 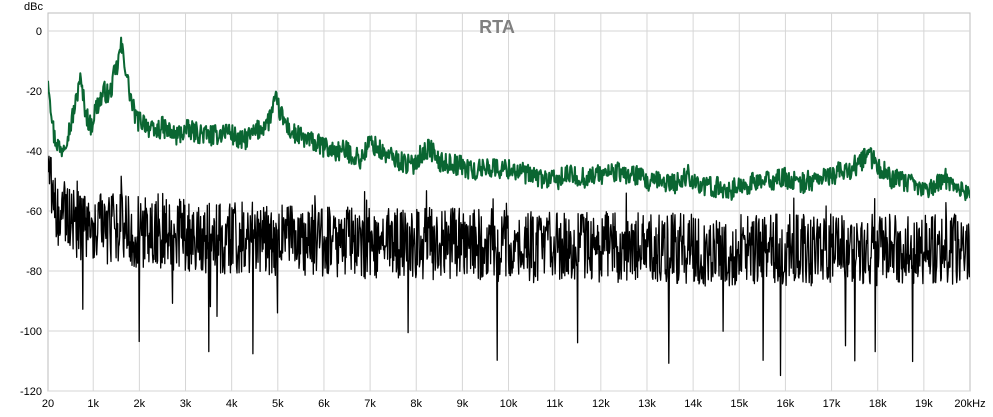 I want to click on y-tick-label: -40, so click(x=34, y=152).